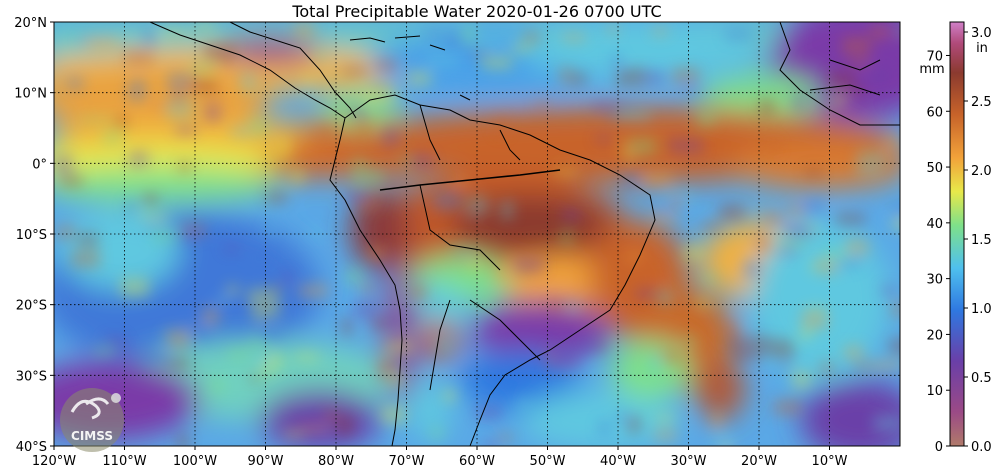 The image size is (1000, 474). I want to click on colorbar-in-unit: in, so click(982, 48).